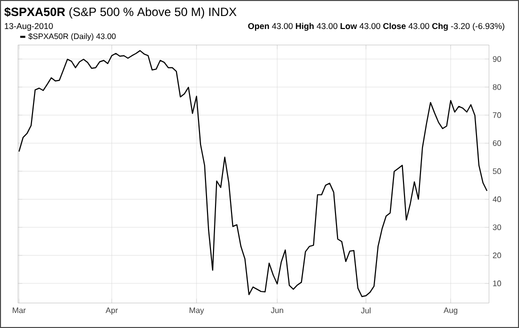  What do you see at coordinates (28, 27) in the screenshot?
I see `chart-subtitle: 13-Aug-2010` at bounding box center [28, 27].